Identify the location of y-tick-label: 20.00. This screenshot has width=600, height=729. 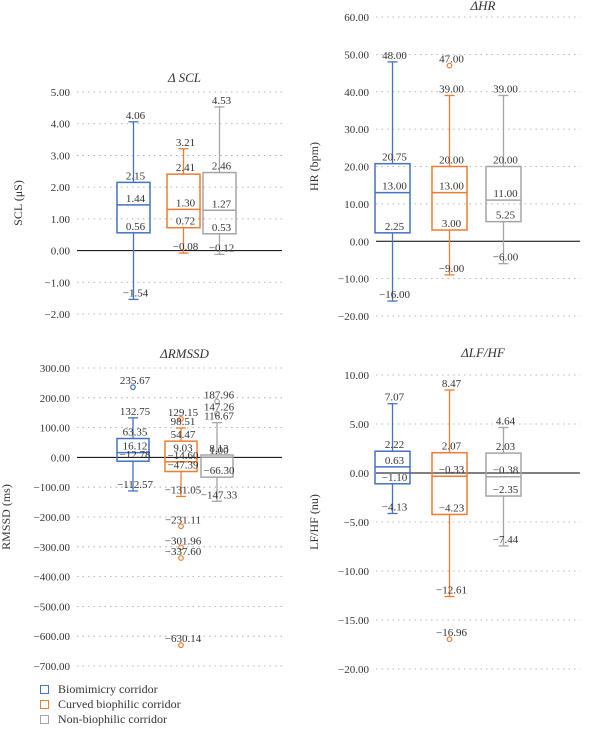
(356, 168).